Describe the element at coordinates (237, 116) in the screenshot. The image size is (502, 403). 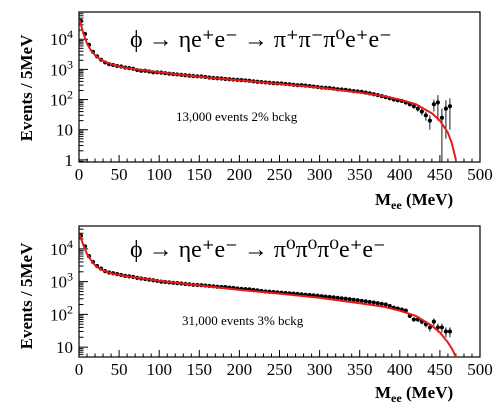
I see `chart-annotation: 13,000 events 2% bckg` at that location.